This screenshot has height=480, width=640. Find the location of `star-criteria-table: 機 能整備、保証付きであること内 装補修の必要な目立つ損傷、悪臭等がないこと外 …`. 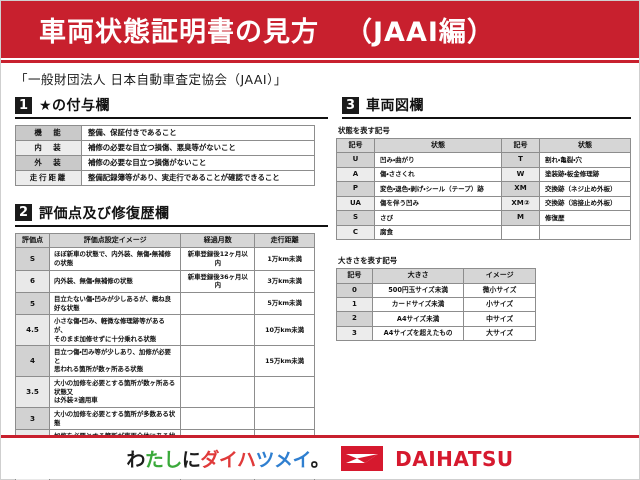

star-criteria-table: 機 能整備、保証付きであること内 装補修の必要な目立つ損傷、悪臭等がないこと外 … is located at coordinates (165, 155).